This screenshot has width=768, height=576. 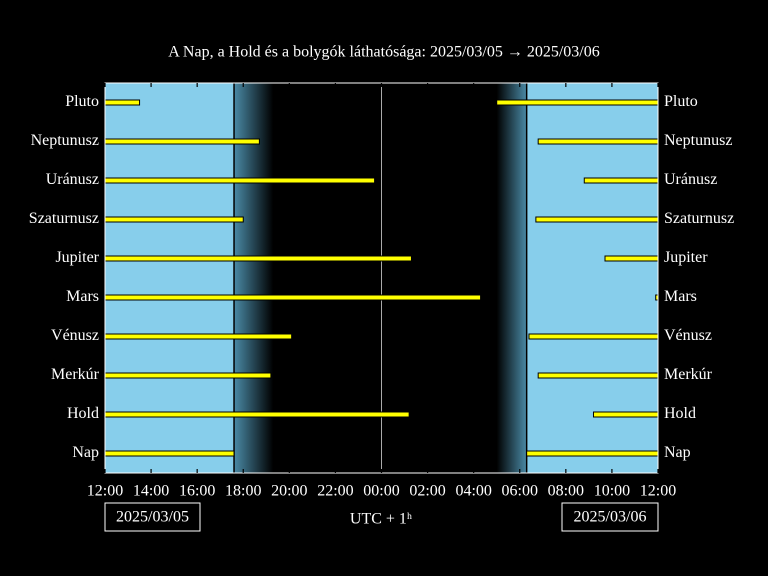 What do you see at coordinates (65, 140) in the screenshot?
I see `y-tick-label: Neptunusz` at bounding box center [65, 140].